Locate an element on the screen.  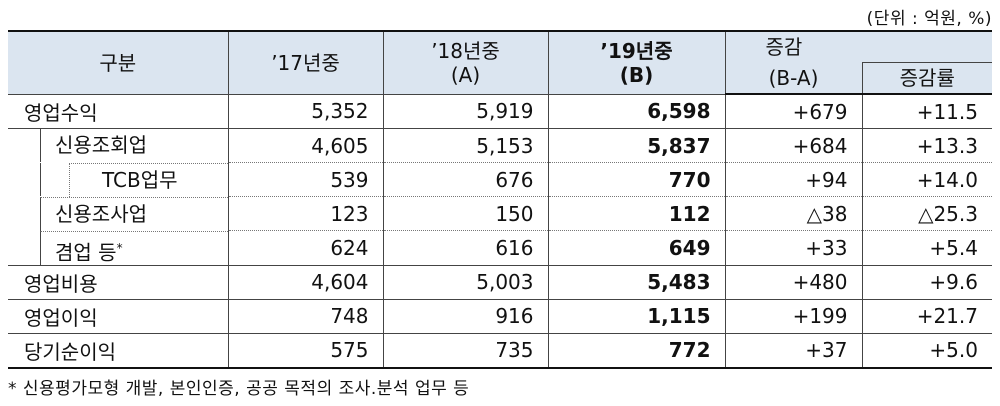
cell-2017: 5,352 is located at coordinates (305, 111).